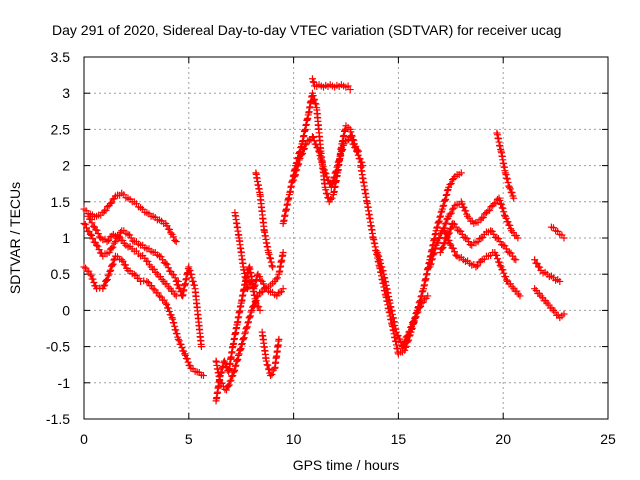 Image resolution: width=640 pixels, height=480 pixels. What do you see at coordinates (264, 220) in the screenshot?
I see `series-track-i` at bounding box center [264, 220].